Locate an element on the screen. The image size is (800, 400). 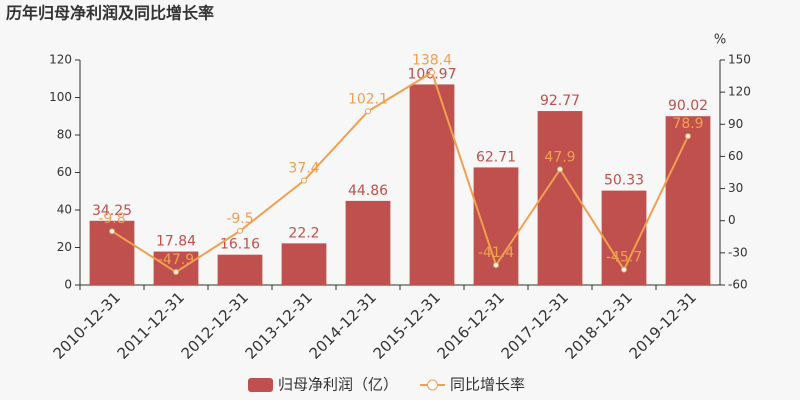
line-value-label: 78.9 is located at coordinates (687, 124).